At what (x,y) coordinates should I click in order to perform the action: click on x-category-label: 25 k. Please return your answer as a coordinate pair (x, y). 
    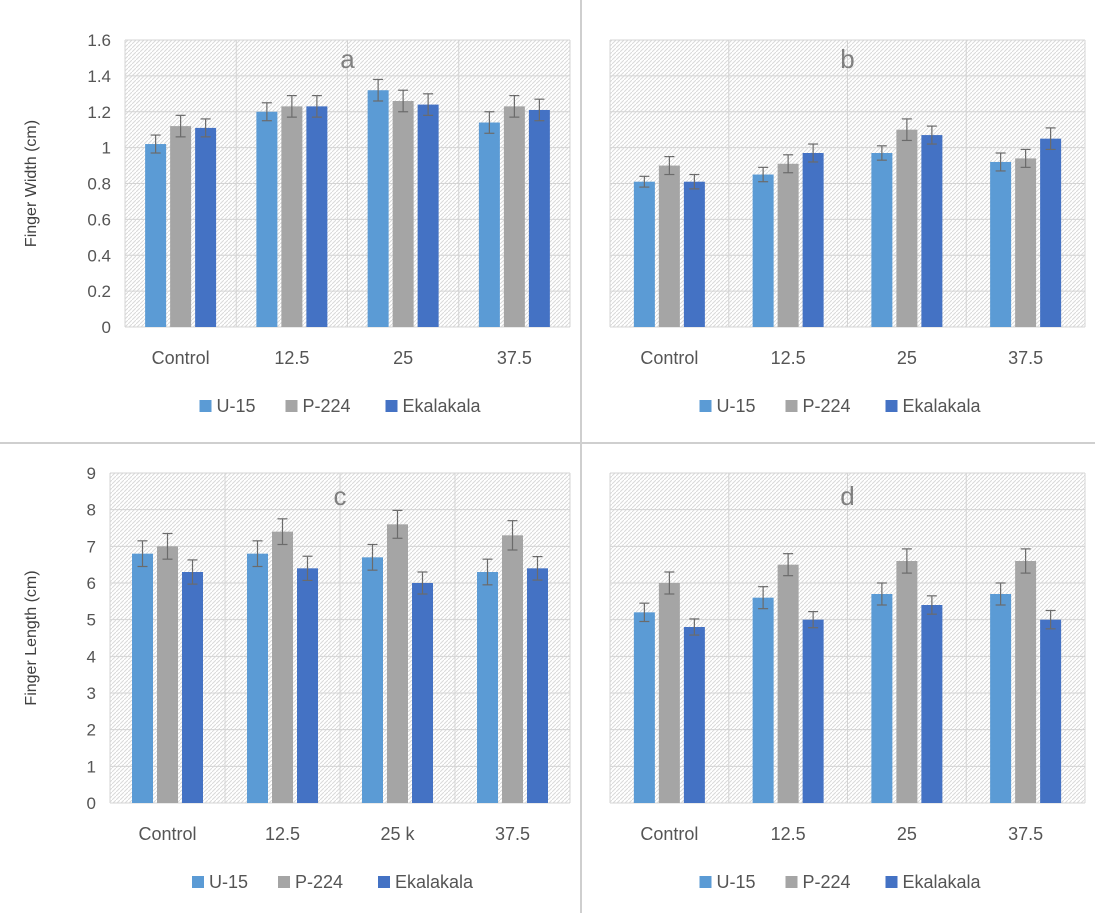
    Looking at the image, I should click on (397, 834).